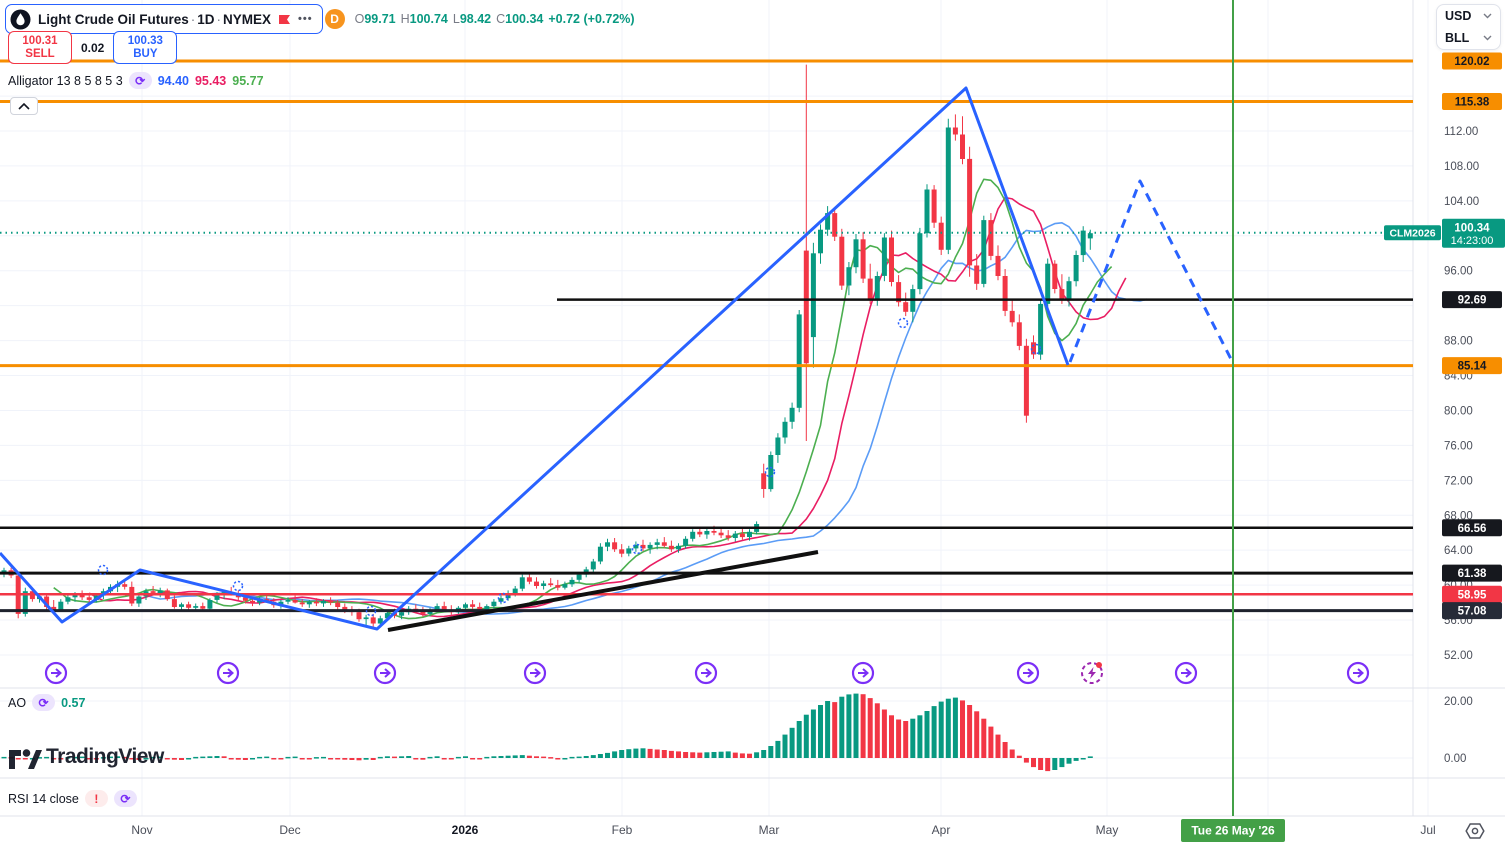 Image resolution: width=1505 pixels, height=845 pixels. Describe the element at coordinates (1427, 830) in the screenshot. I see `svg-text: Jul` at that location.